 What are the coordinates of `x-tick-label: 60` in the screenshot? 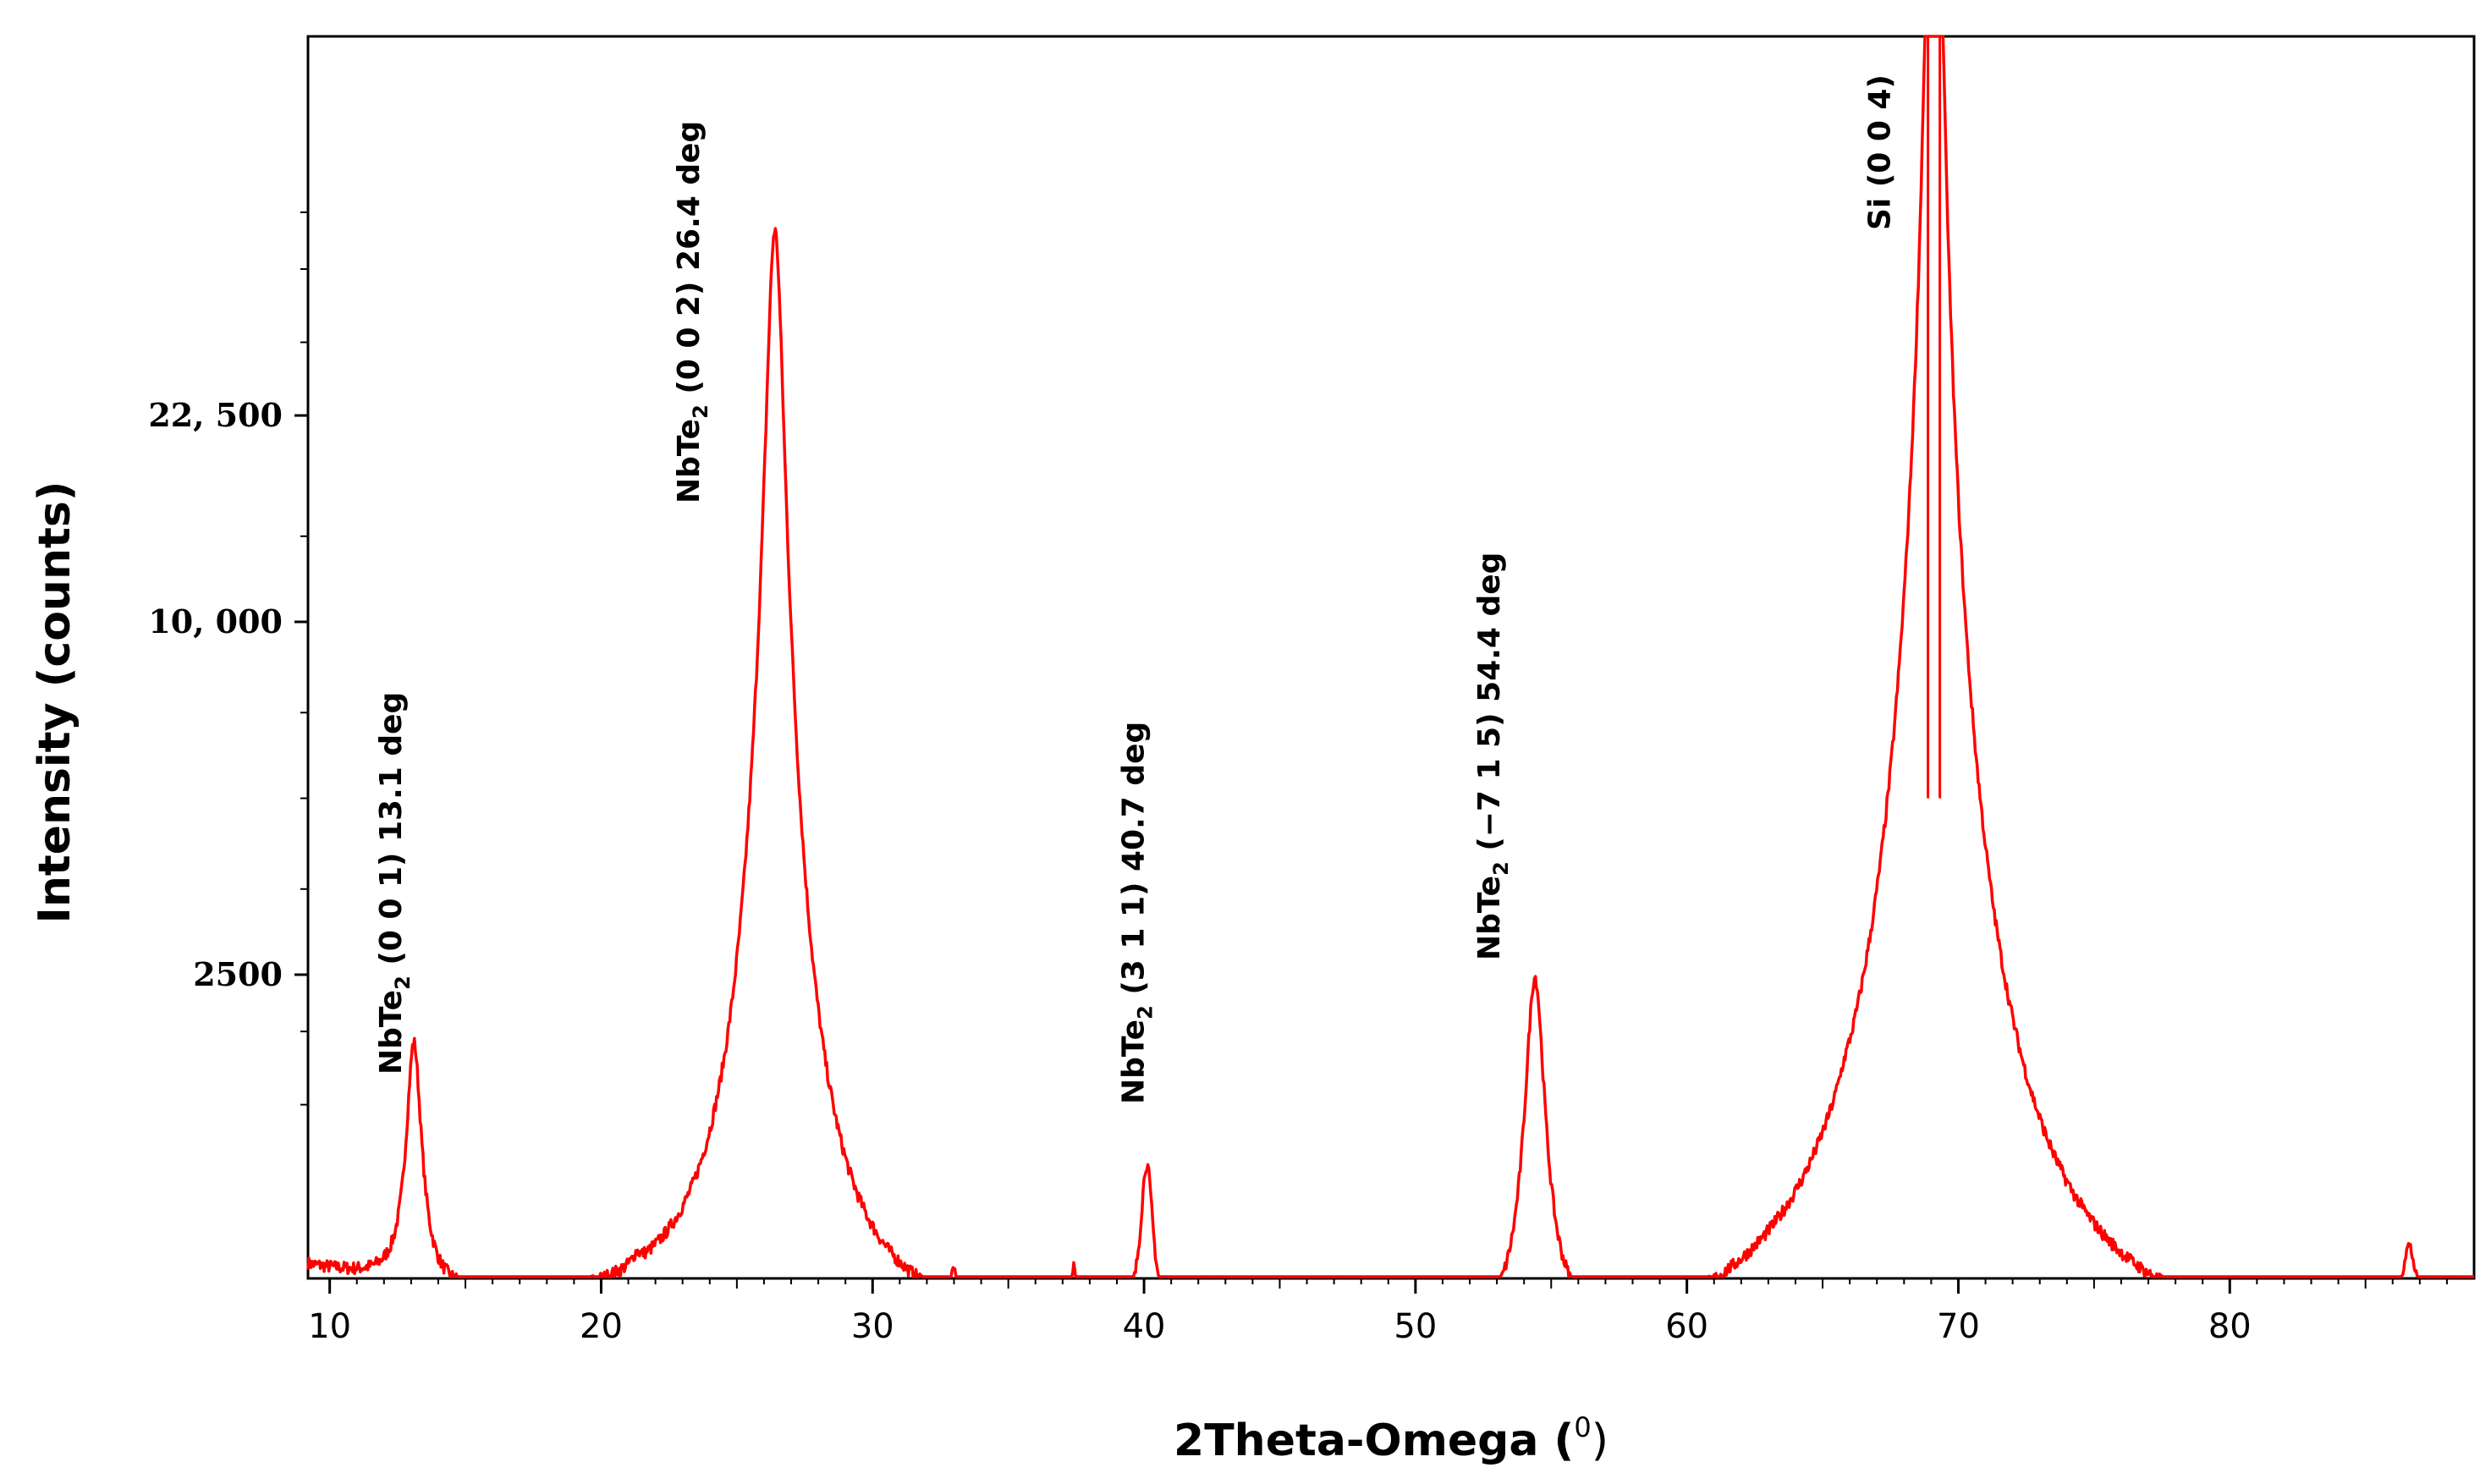 It's located at (1686, 1326).